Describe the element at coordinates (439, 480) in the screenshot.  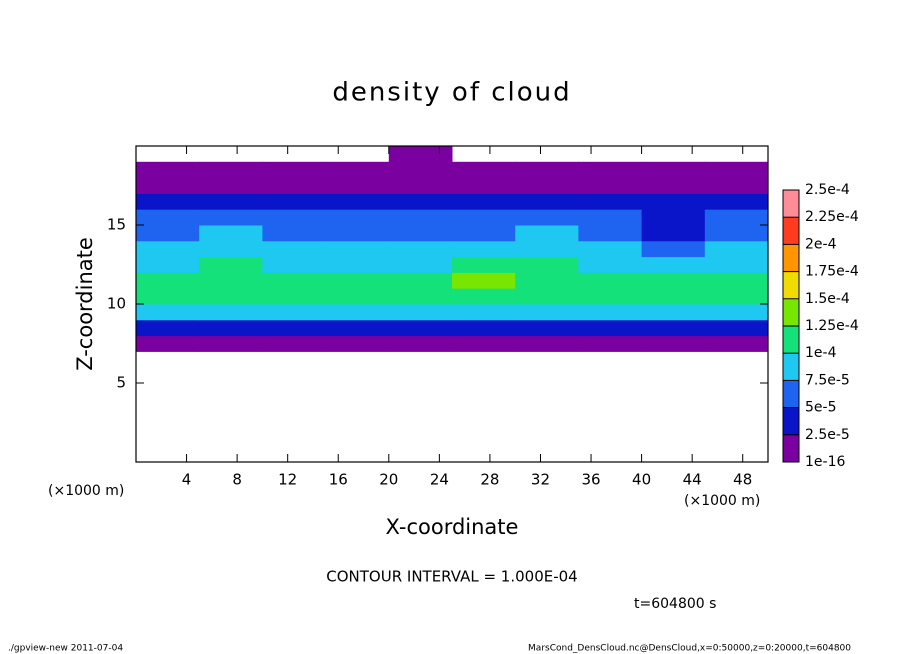
I see `x-tick-label: 24` at that location.